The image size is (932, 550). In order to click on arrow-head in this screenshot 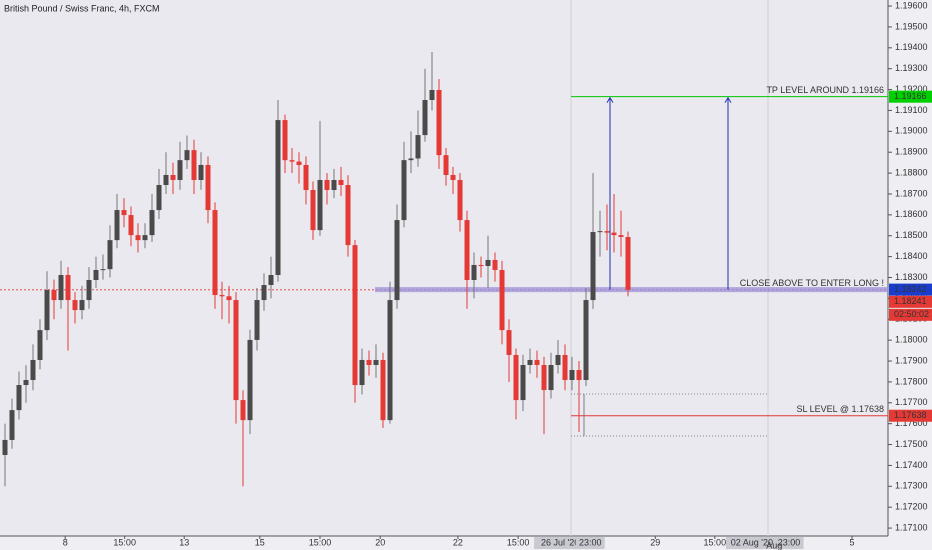, I will do `click(610, 99)`.